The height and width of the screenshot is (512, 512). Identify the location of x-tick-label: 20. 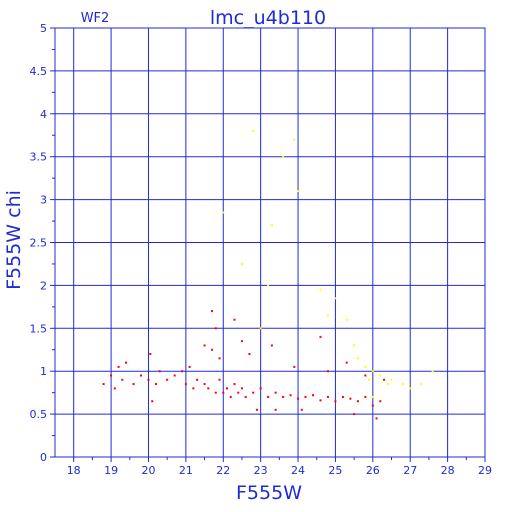
(148, 470).